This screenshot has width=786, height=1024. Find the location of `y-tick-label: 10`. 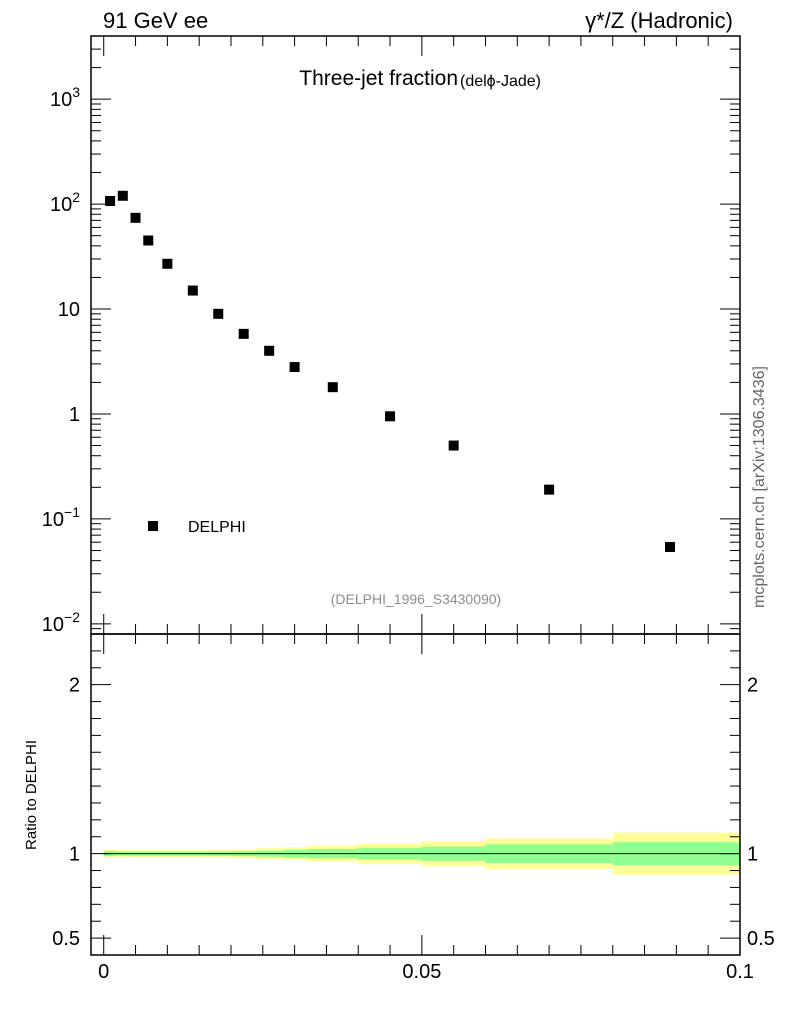

y-tick-label: 10 is located at coordinates (69, 310).